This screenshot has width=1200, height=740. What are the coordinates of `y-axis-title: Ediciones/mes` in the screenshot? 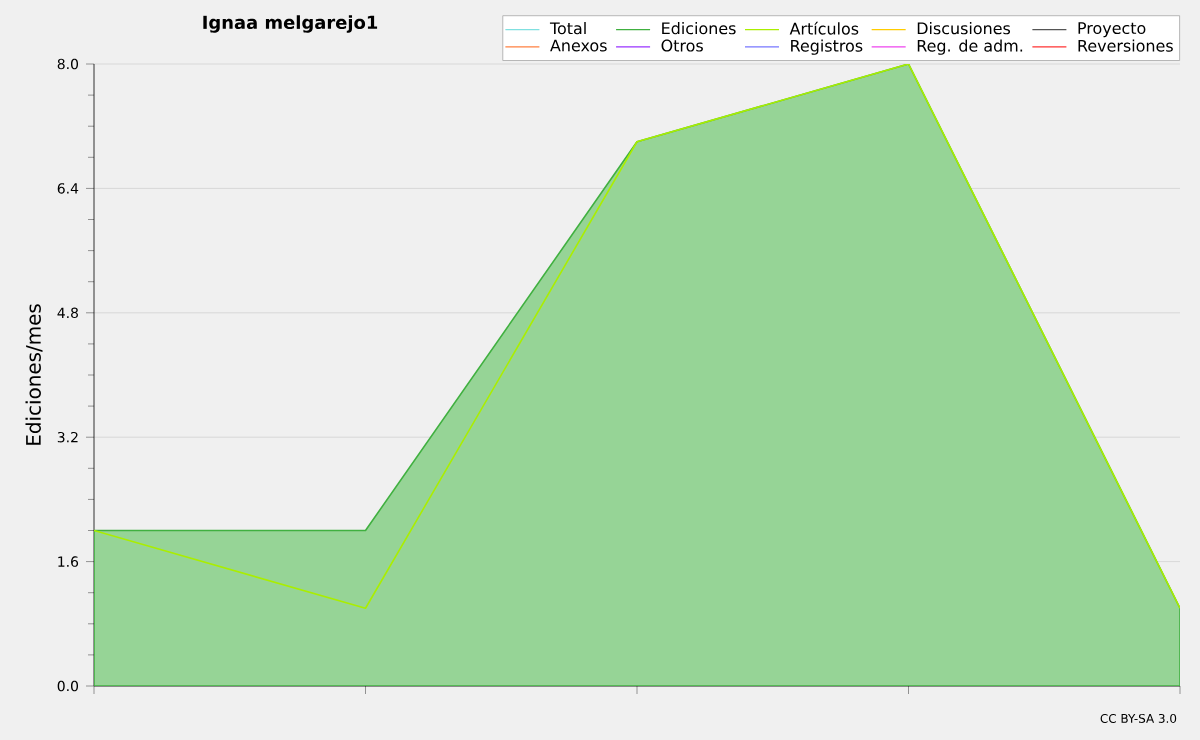 It's located at (34, 374).